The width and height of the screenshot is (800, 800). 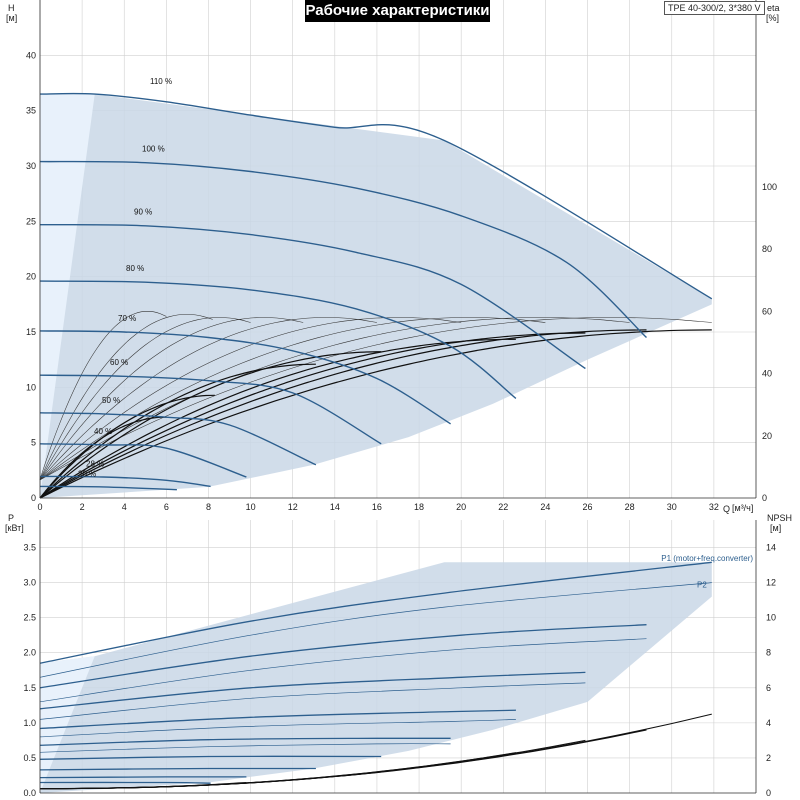 I want to click on speed-curve-label: 90 %, so click(x=143, y=212).